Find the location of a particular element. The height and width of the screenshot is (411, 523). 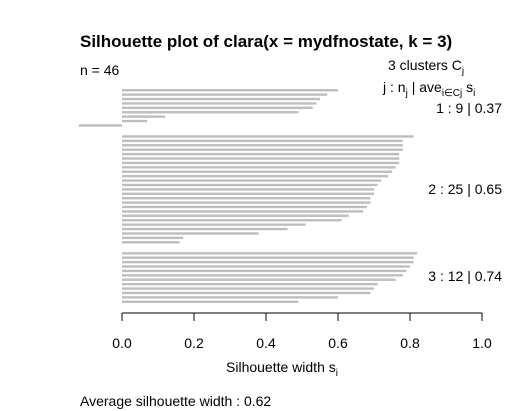

x-axis-label-main: Silhouette width s is located at coordinates (281, 367).